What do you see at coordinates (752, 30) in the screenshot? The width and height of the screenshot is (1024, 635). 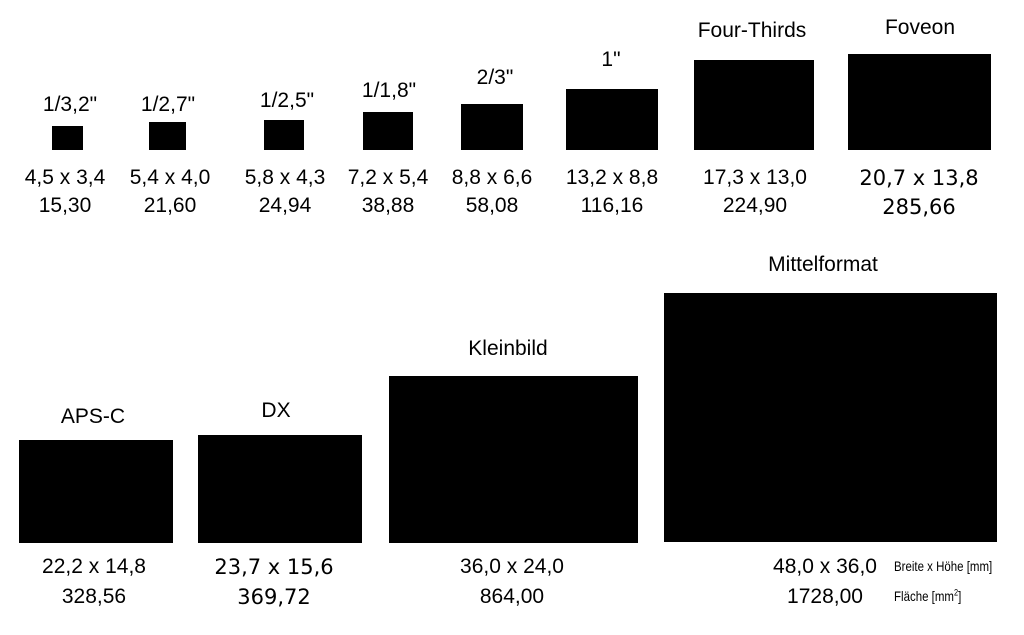 I see `sensor-name: Four-Thirds` at bounding box center [752, 30].